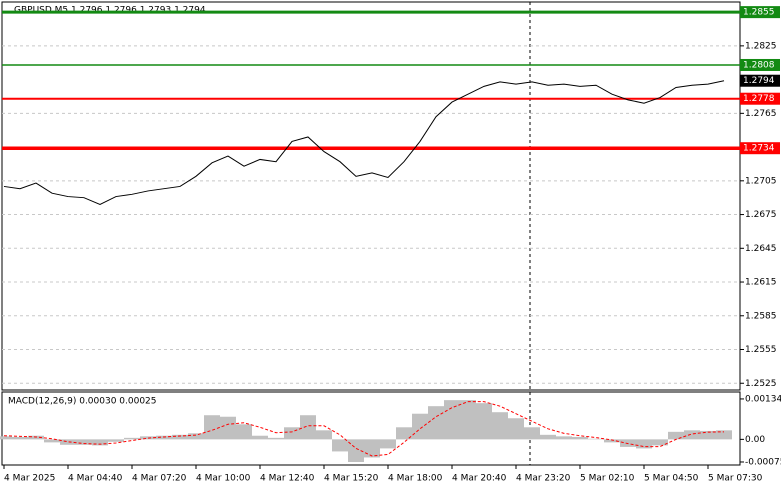 The height and width of the screenshot is (489, 781). I want to click on x-tick-label: 4 Mar 04:40, so click(95, 479).